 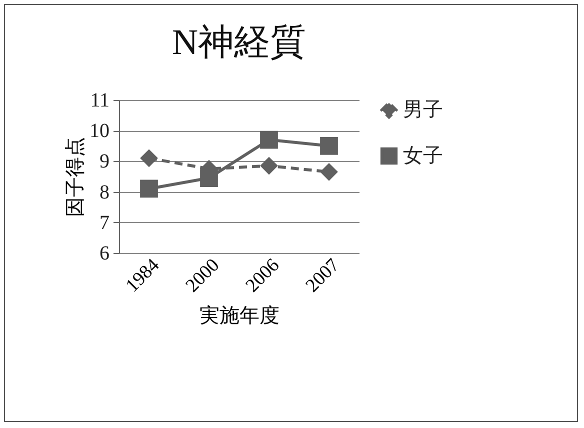 What do you see at coordinates (100, 131) in the screenshot?
I see `y-tick-label: 10` at bounding box center [100, 131].